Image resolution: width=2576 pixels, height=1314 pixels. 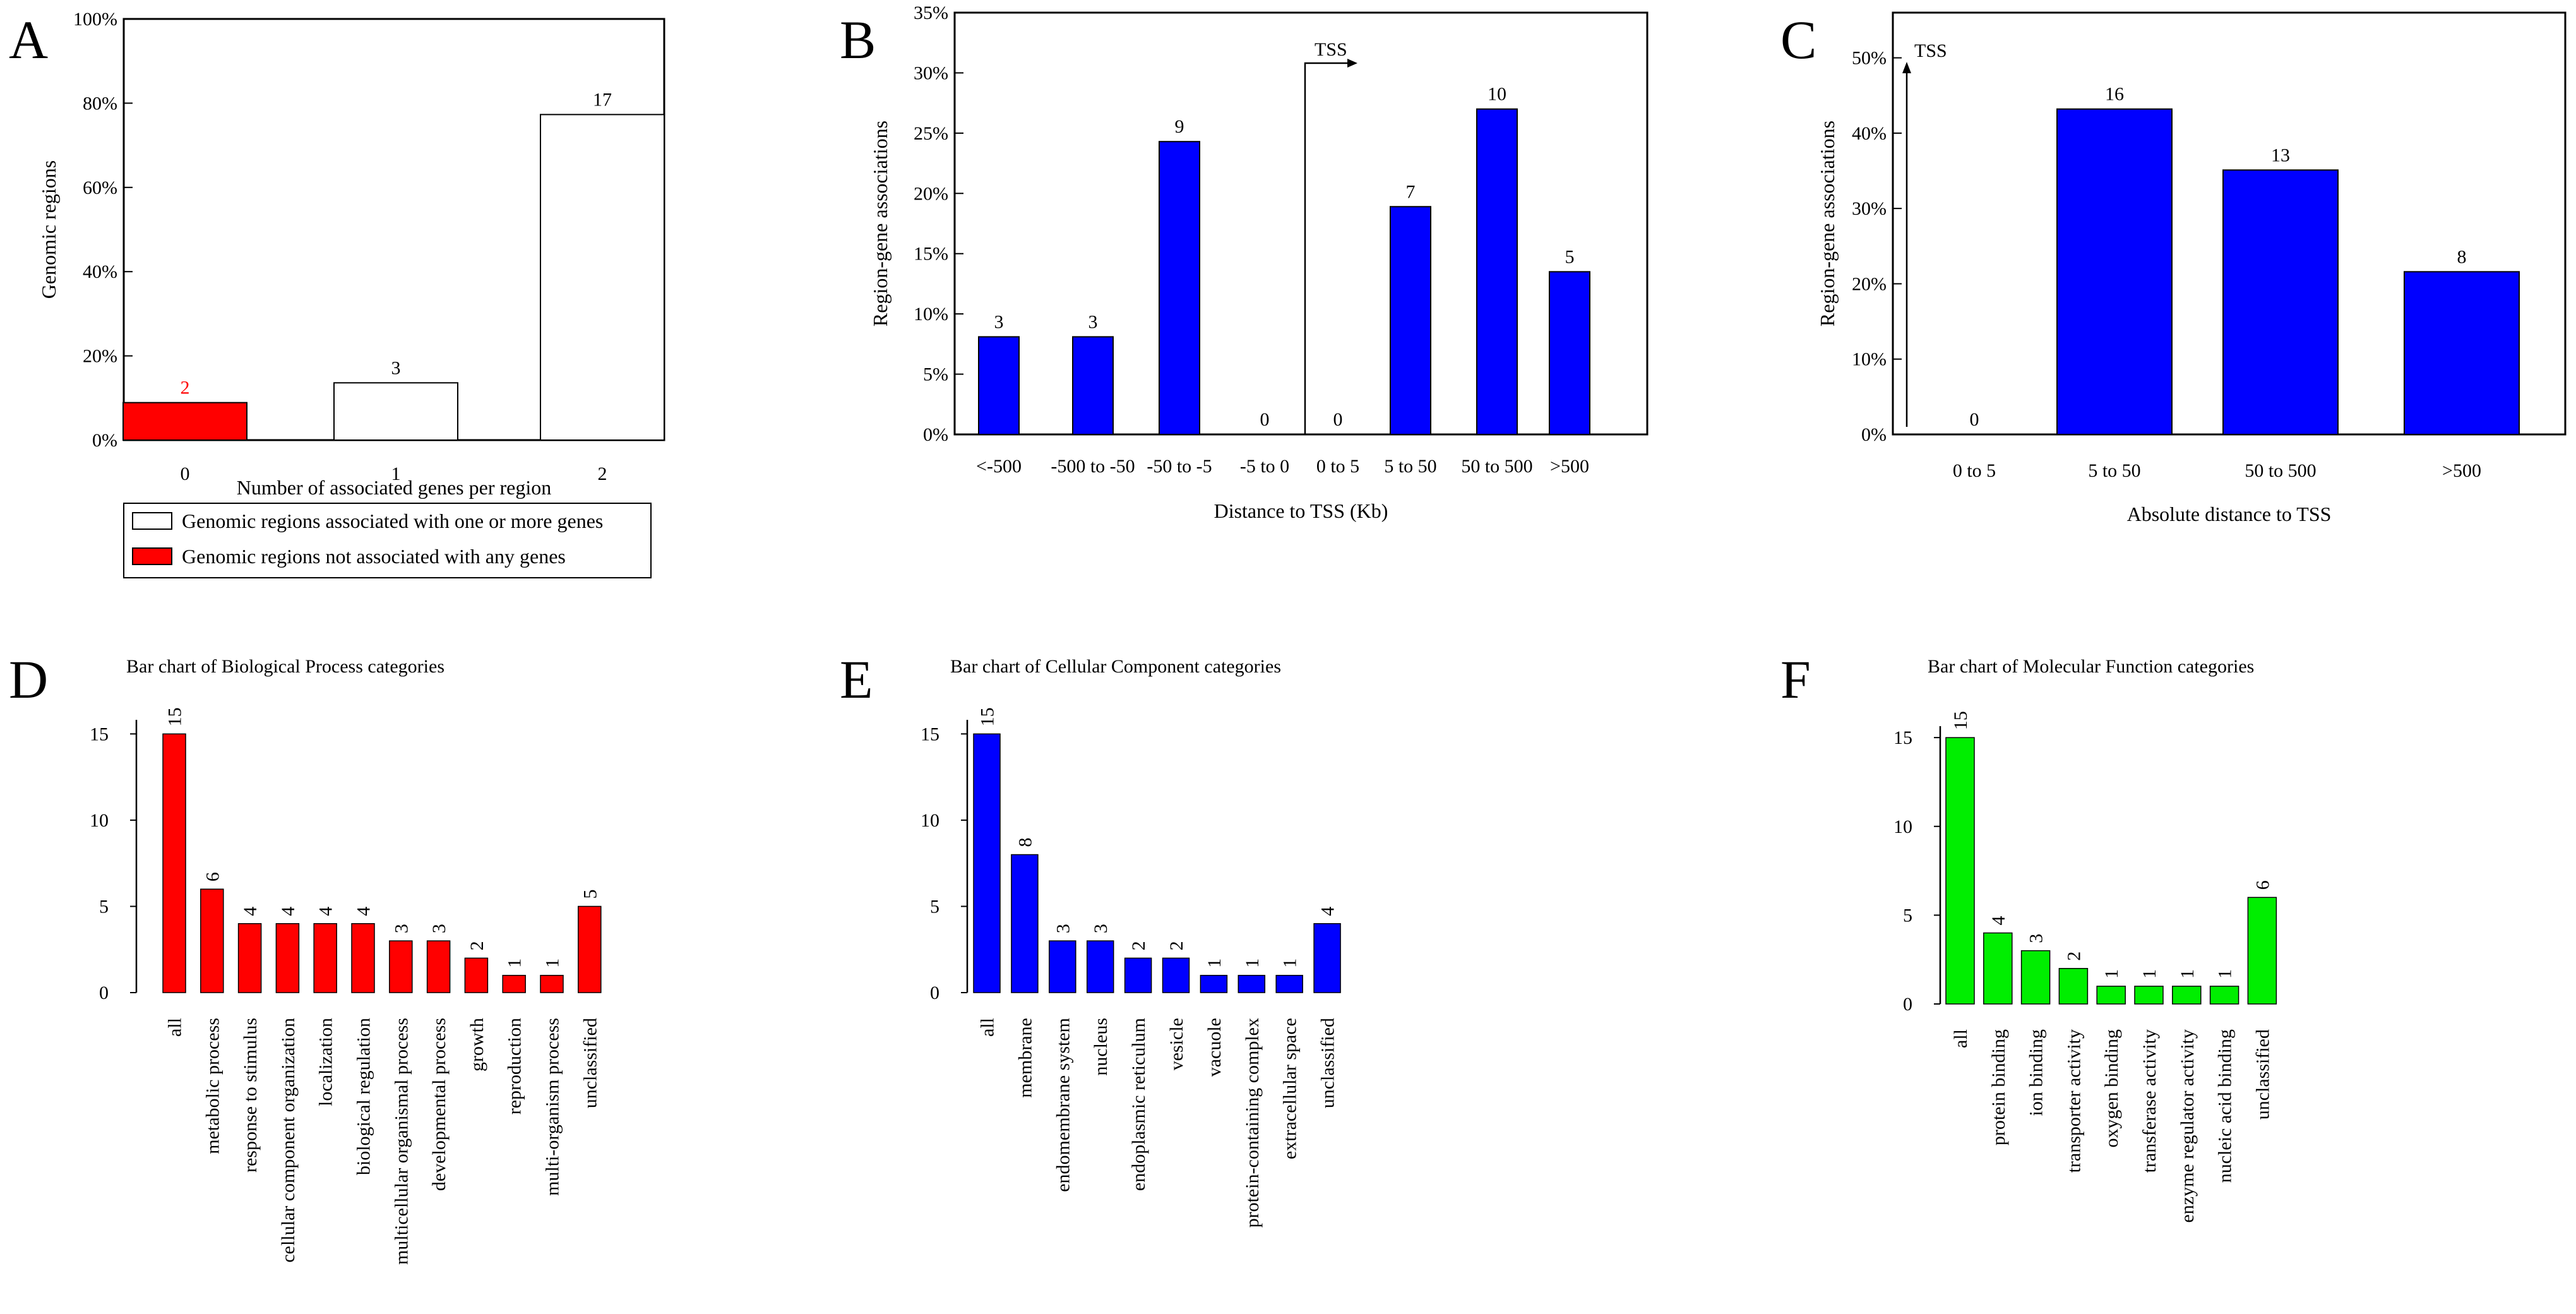 I want to click on plot-frame, so click(x=1301, y=224).